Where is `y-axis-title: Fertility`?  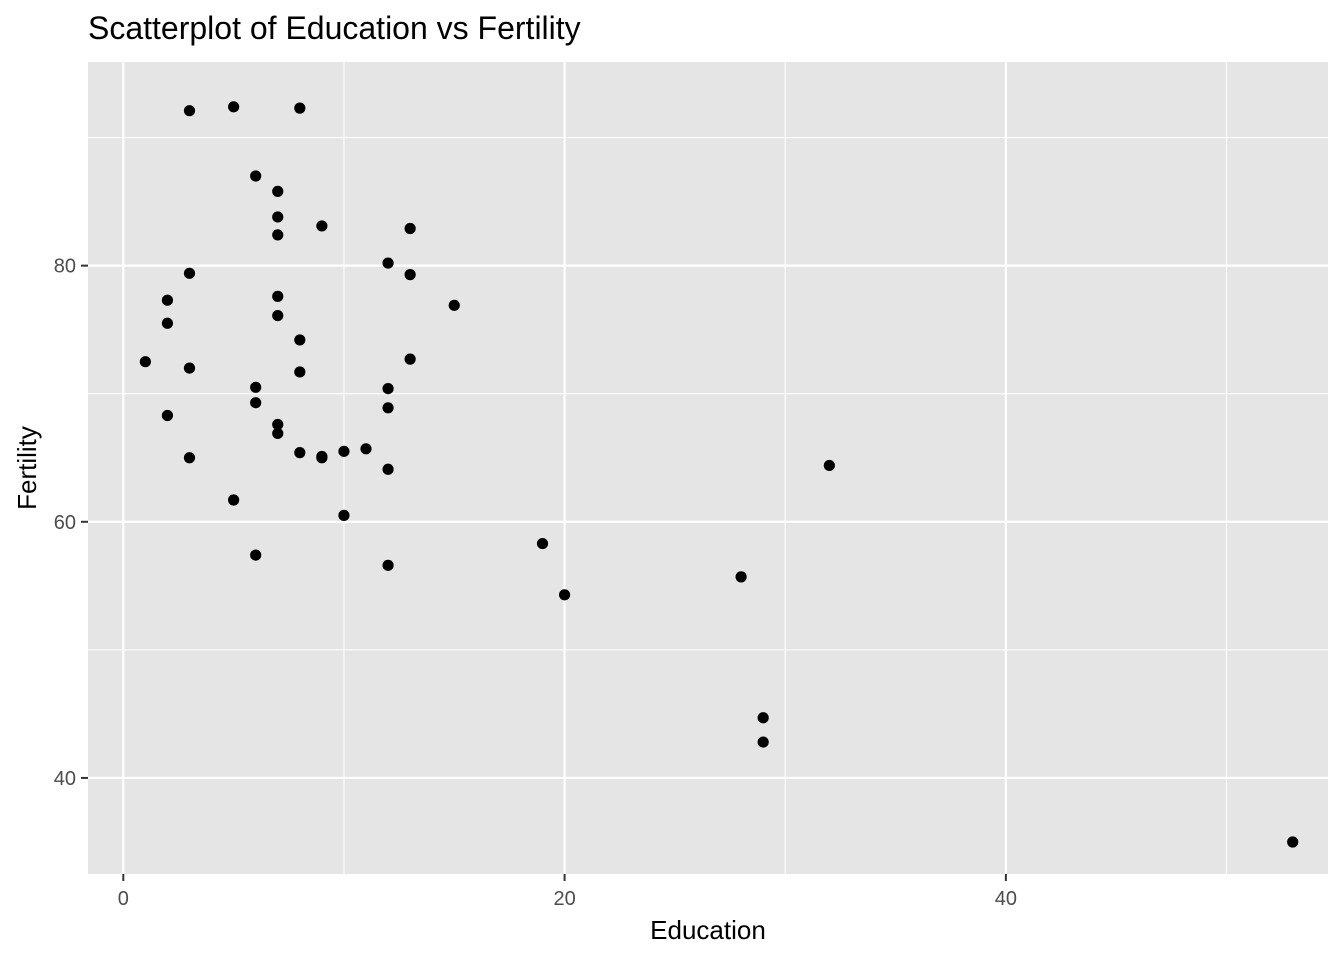
y-axis-title: Fertility is located at coordinates (27, 468).